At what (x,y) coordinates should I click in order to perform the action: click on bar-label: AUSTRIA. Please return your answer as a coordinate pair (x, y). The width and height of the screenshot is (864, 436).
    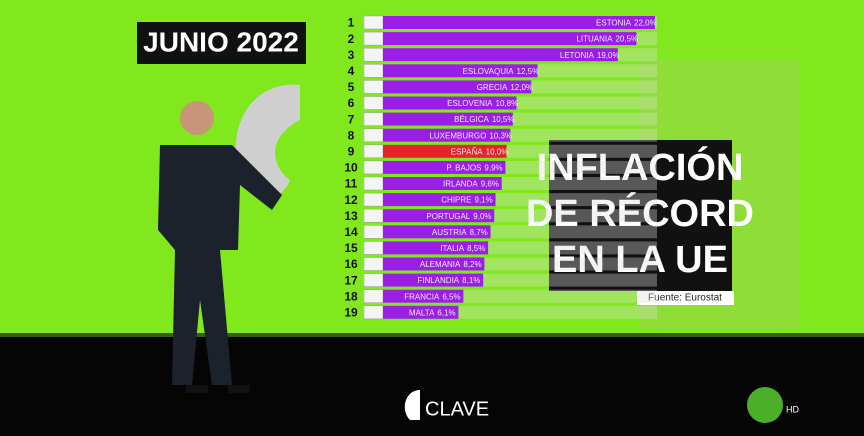
    Looking at the image, I should click on (449, 232).